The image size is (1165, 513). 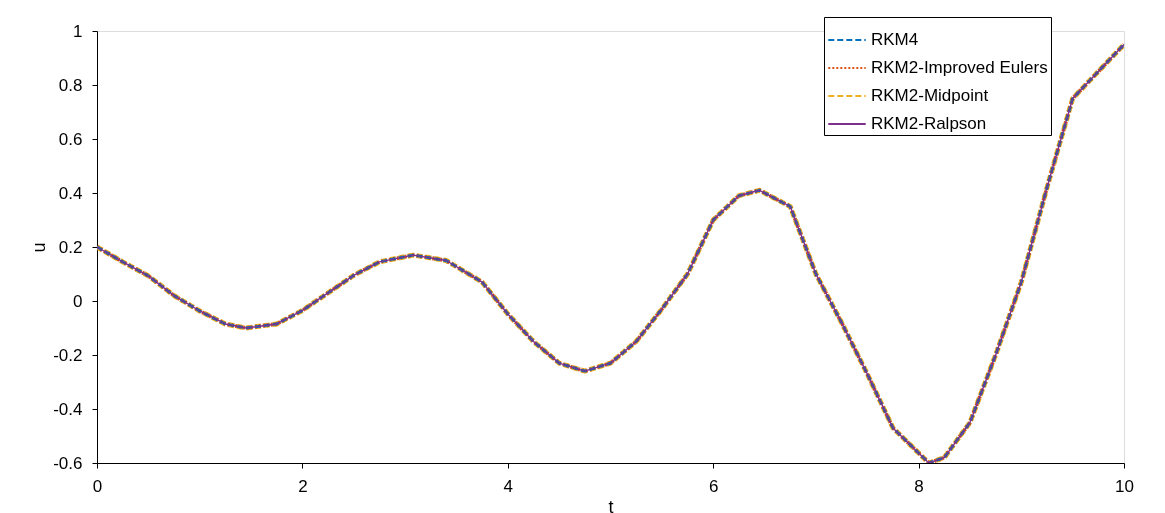 What do you see at coordinates (303, 486) in the screenshot?
I see `x-tick-label: 2` at bounding box center [303, 486].